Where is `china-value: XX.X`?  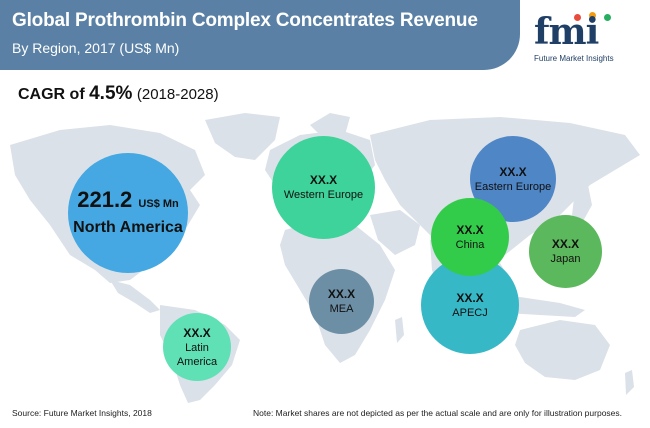 china-value: XX.X is located at coordinates (470, 229).